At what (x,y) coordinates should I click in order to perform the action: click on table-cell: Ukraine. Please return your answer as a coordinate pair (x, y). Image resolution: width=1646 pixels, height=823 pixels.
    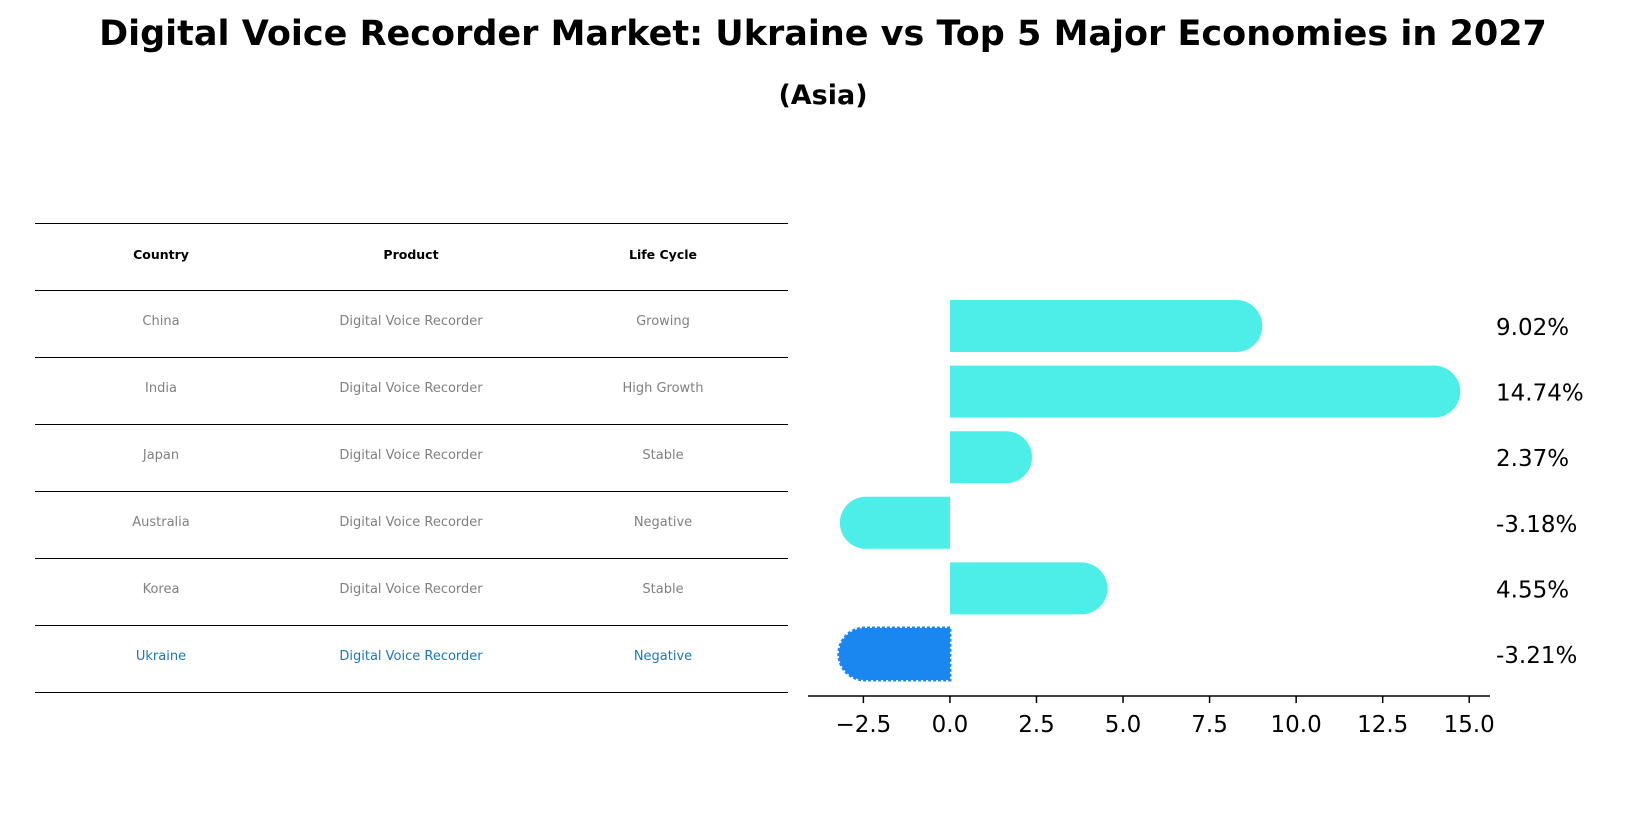
    Looking at the image, I should click on (161, 656).